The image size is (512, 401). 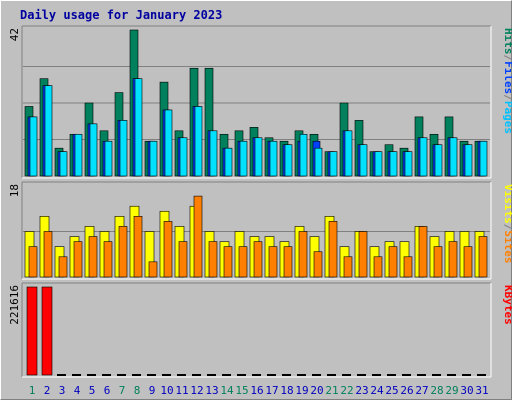 I want to click on x-axis-label: 20, so click(x=316, y=390).